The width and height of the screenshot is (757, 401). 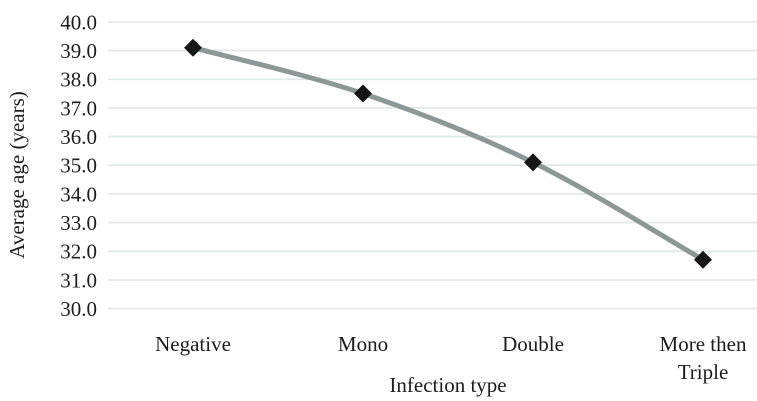 I want to click on y-tick-label: 34.0, so click(x=78, y=194).